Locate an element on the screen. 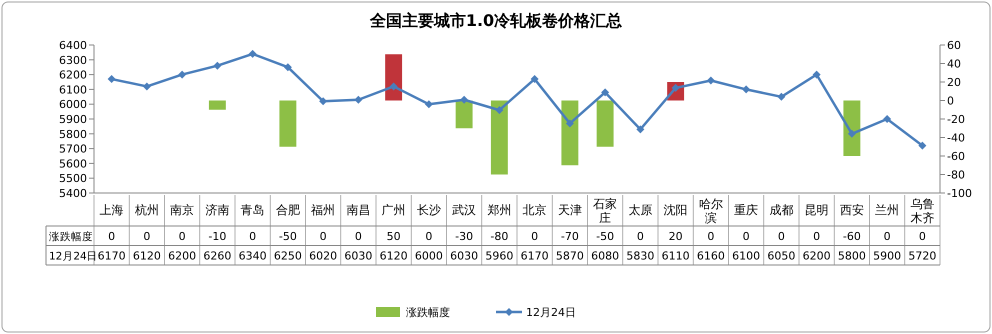  y2-tick-label: -80 is located at coordinates (956, 175).